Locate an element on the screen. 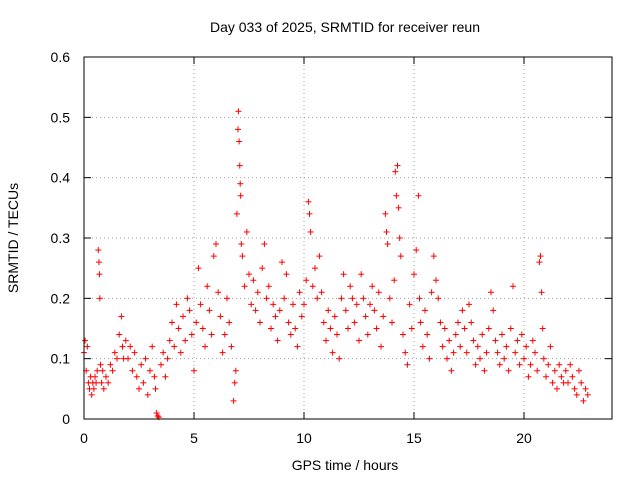  x-axis-label: GPS time / hours is located at coordinates (345, 465).